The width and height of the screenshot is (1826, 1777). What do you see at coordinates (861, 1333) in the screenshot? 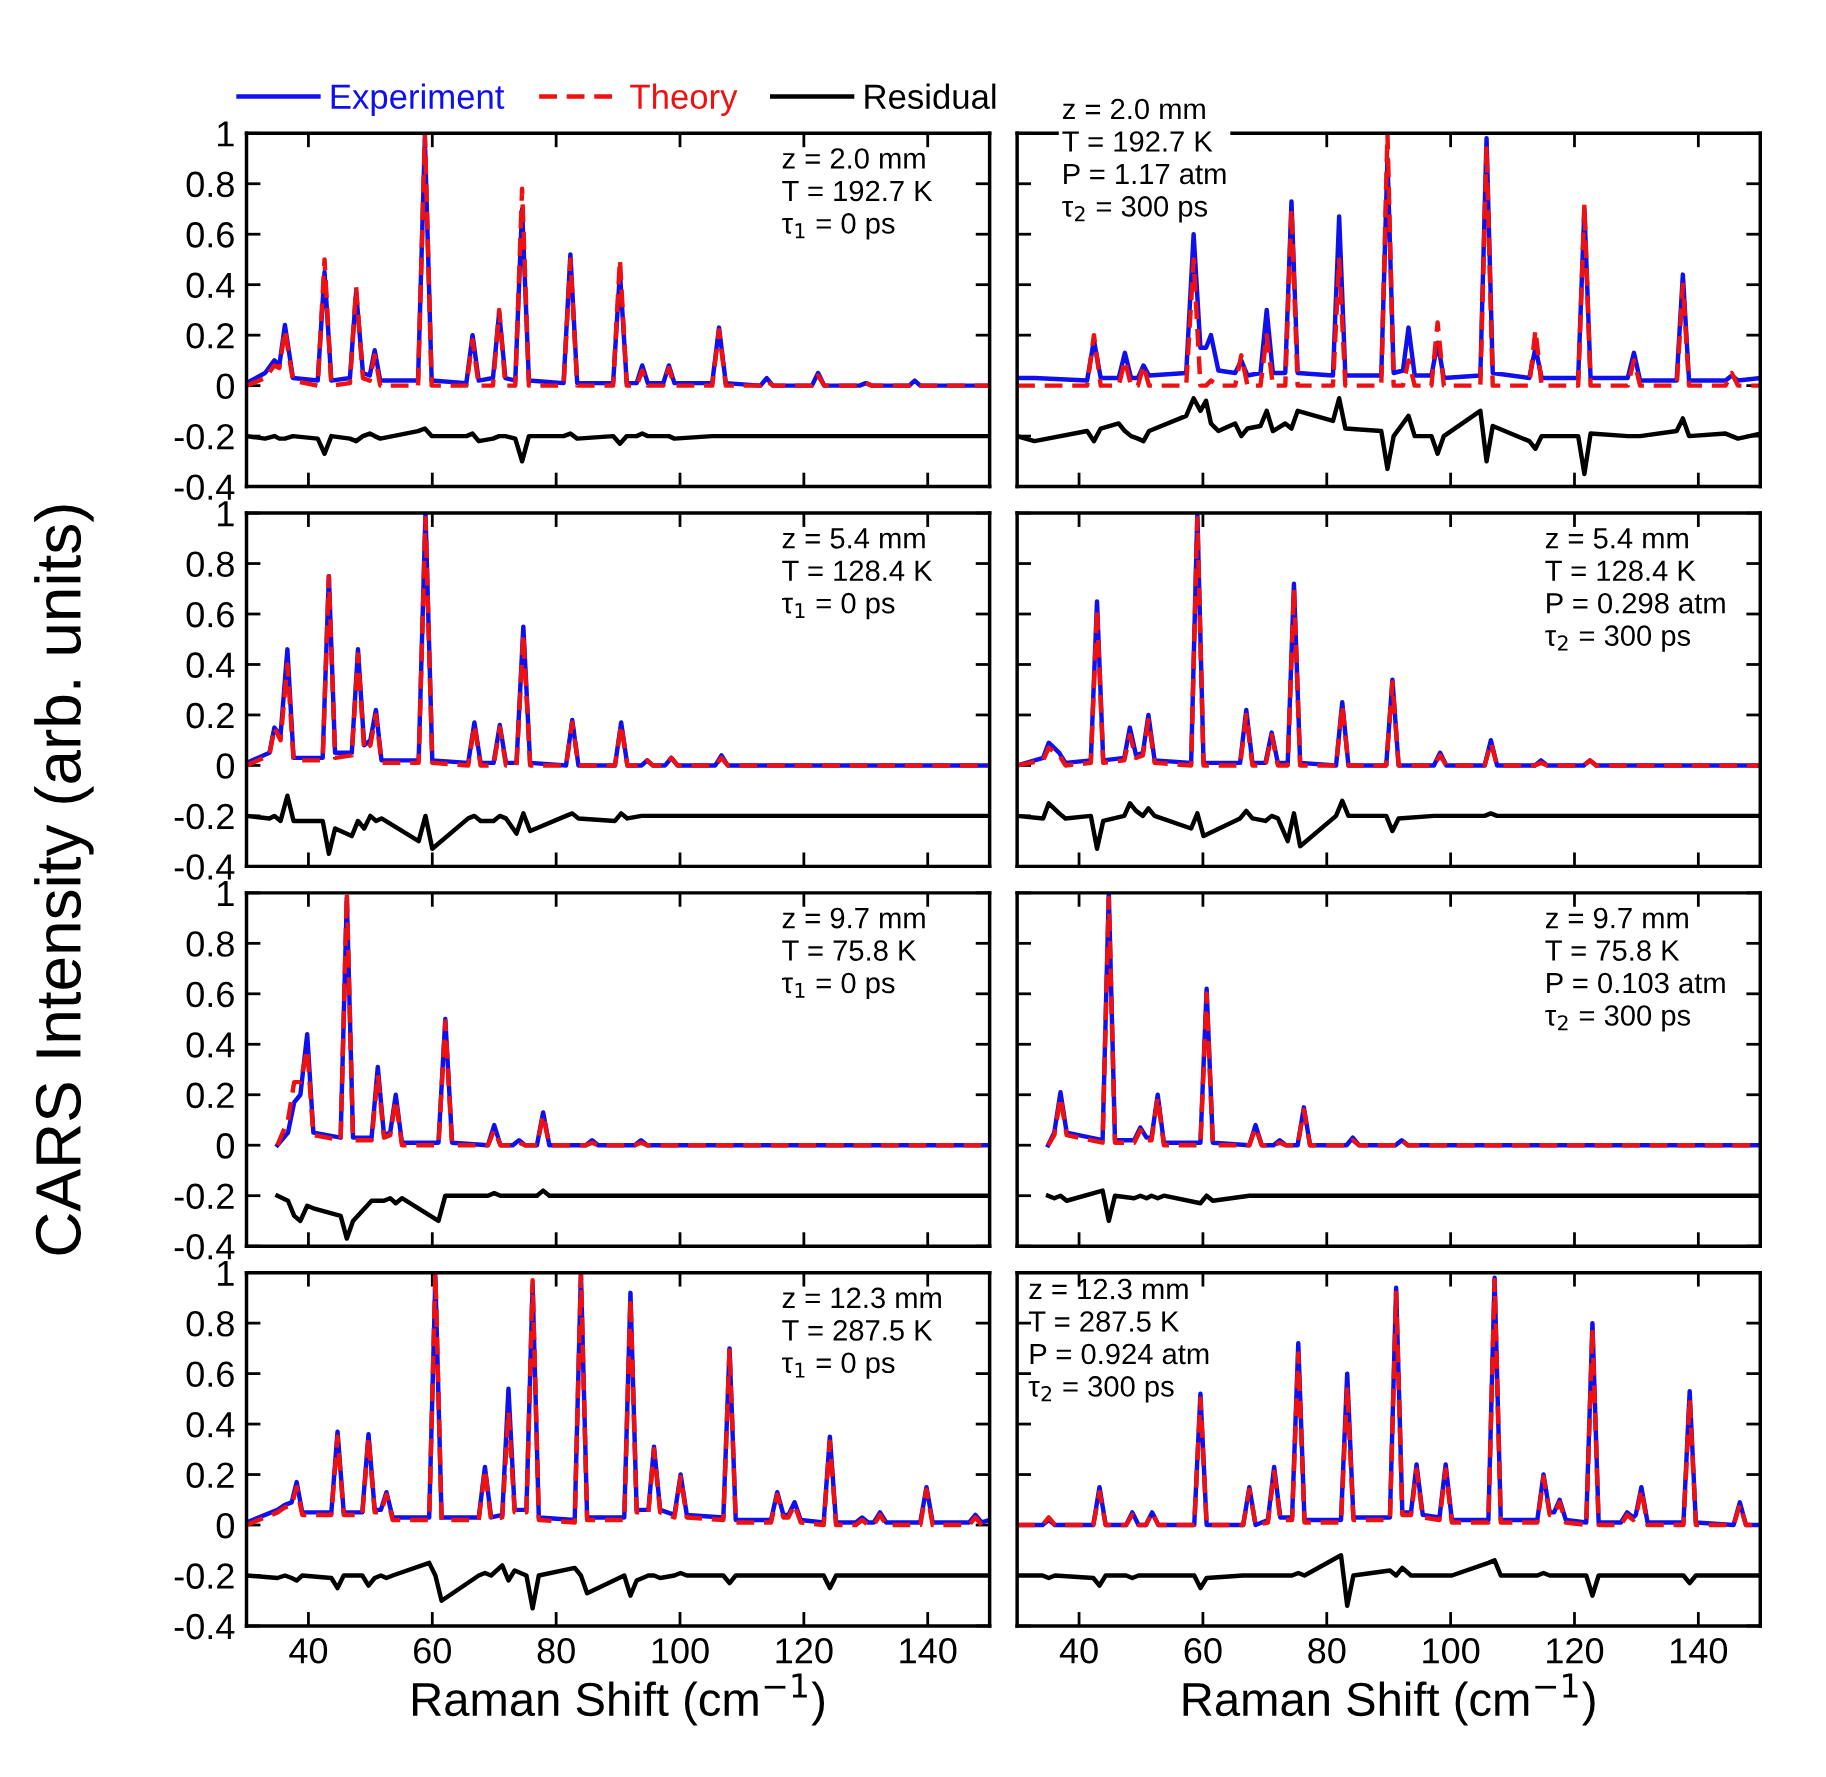
I see `annotation: z = 12.3 mm T = 287.5 K τ$_{1}$ = 0 ps` at bounding box center [861, 1333].